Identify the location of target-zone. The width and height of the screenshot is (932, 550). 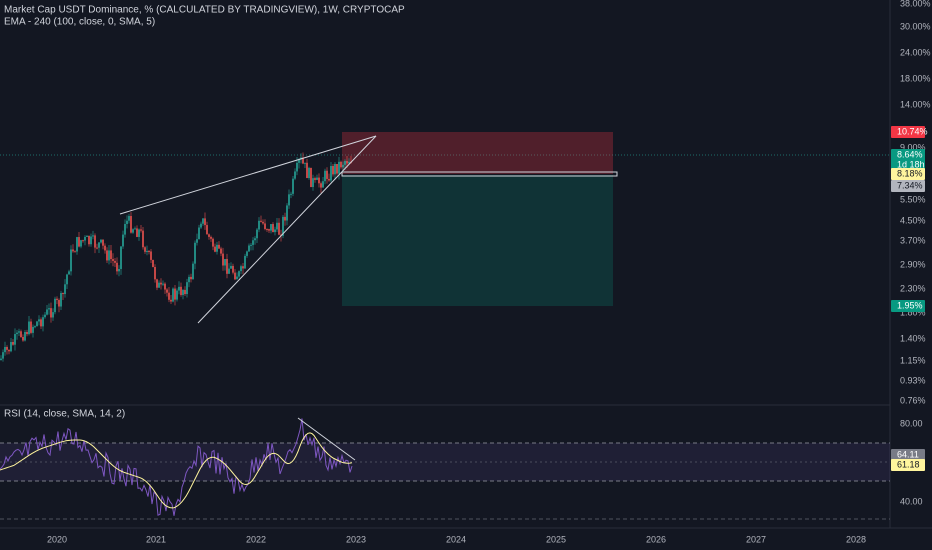
(477, 240).